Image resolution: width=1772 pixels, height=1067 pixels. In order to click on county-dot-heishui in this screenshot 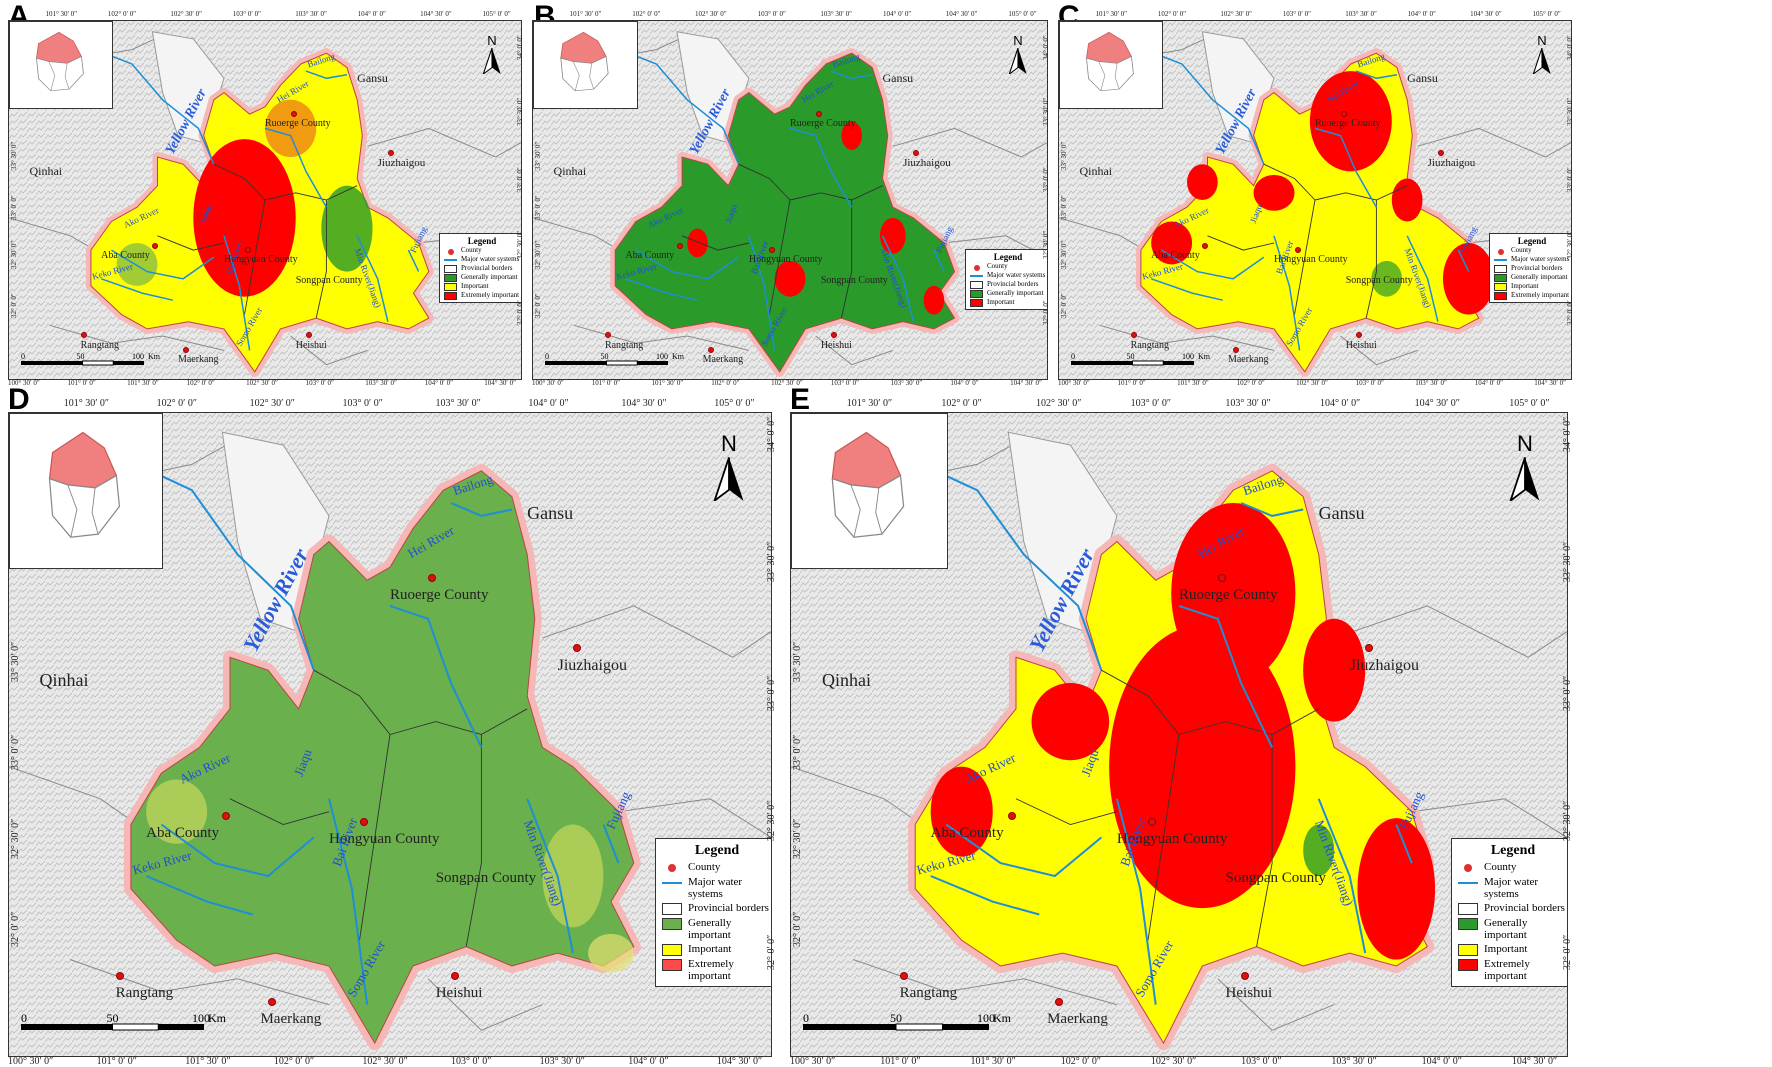, I will do `click(454, 976)`.